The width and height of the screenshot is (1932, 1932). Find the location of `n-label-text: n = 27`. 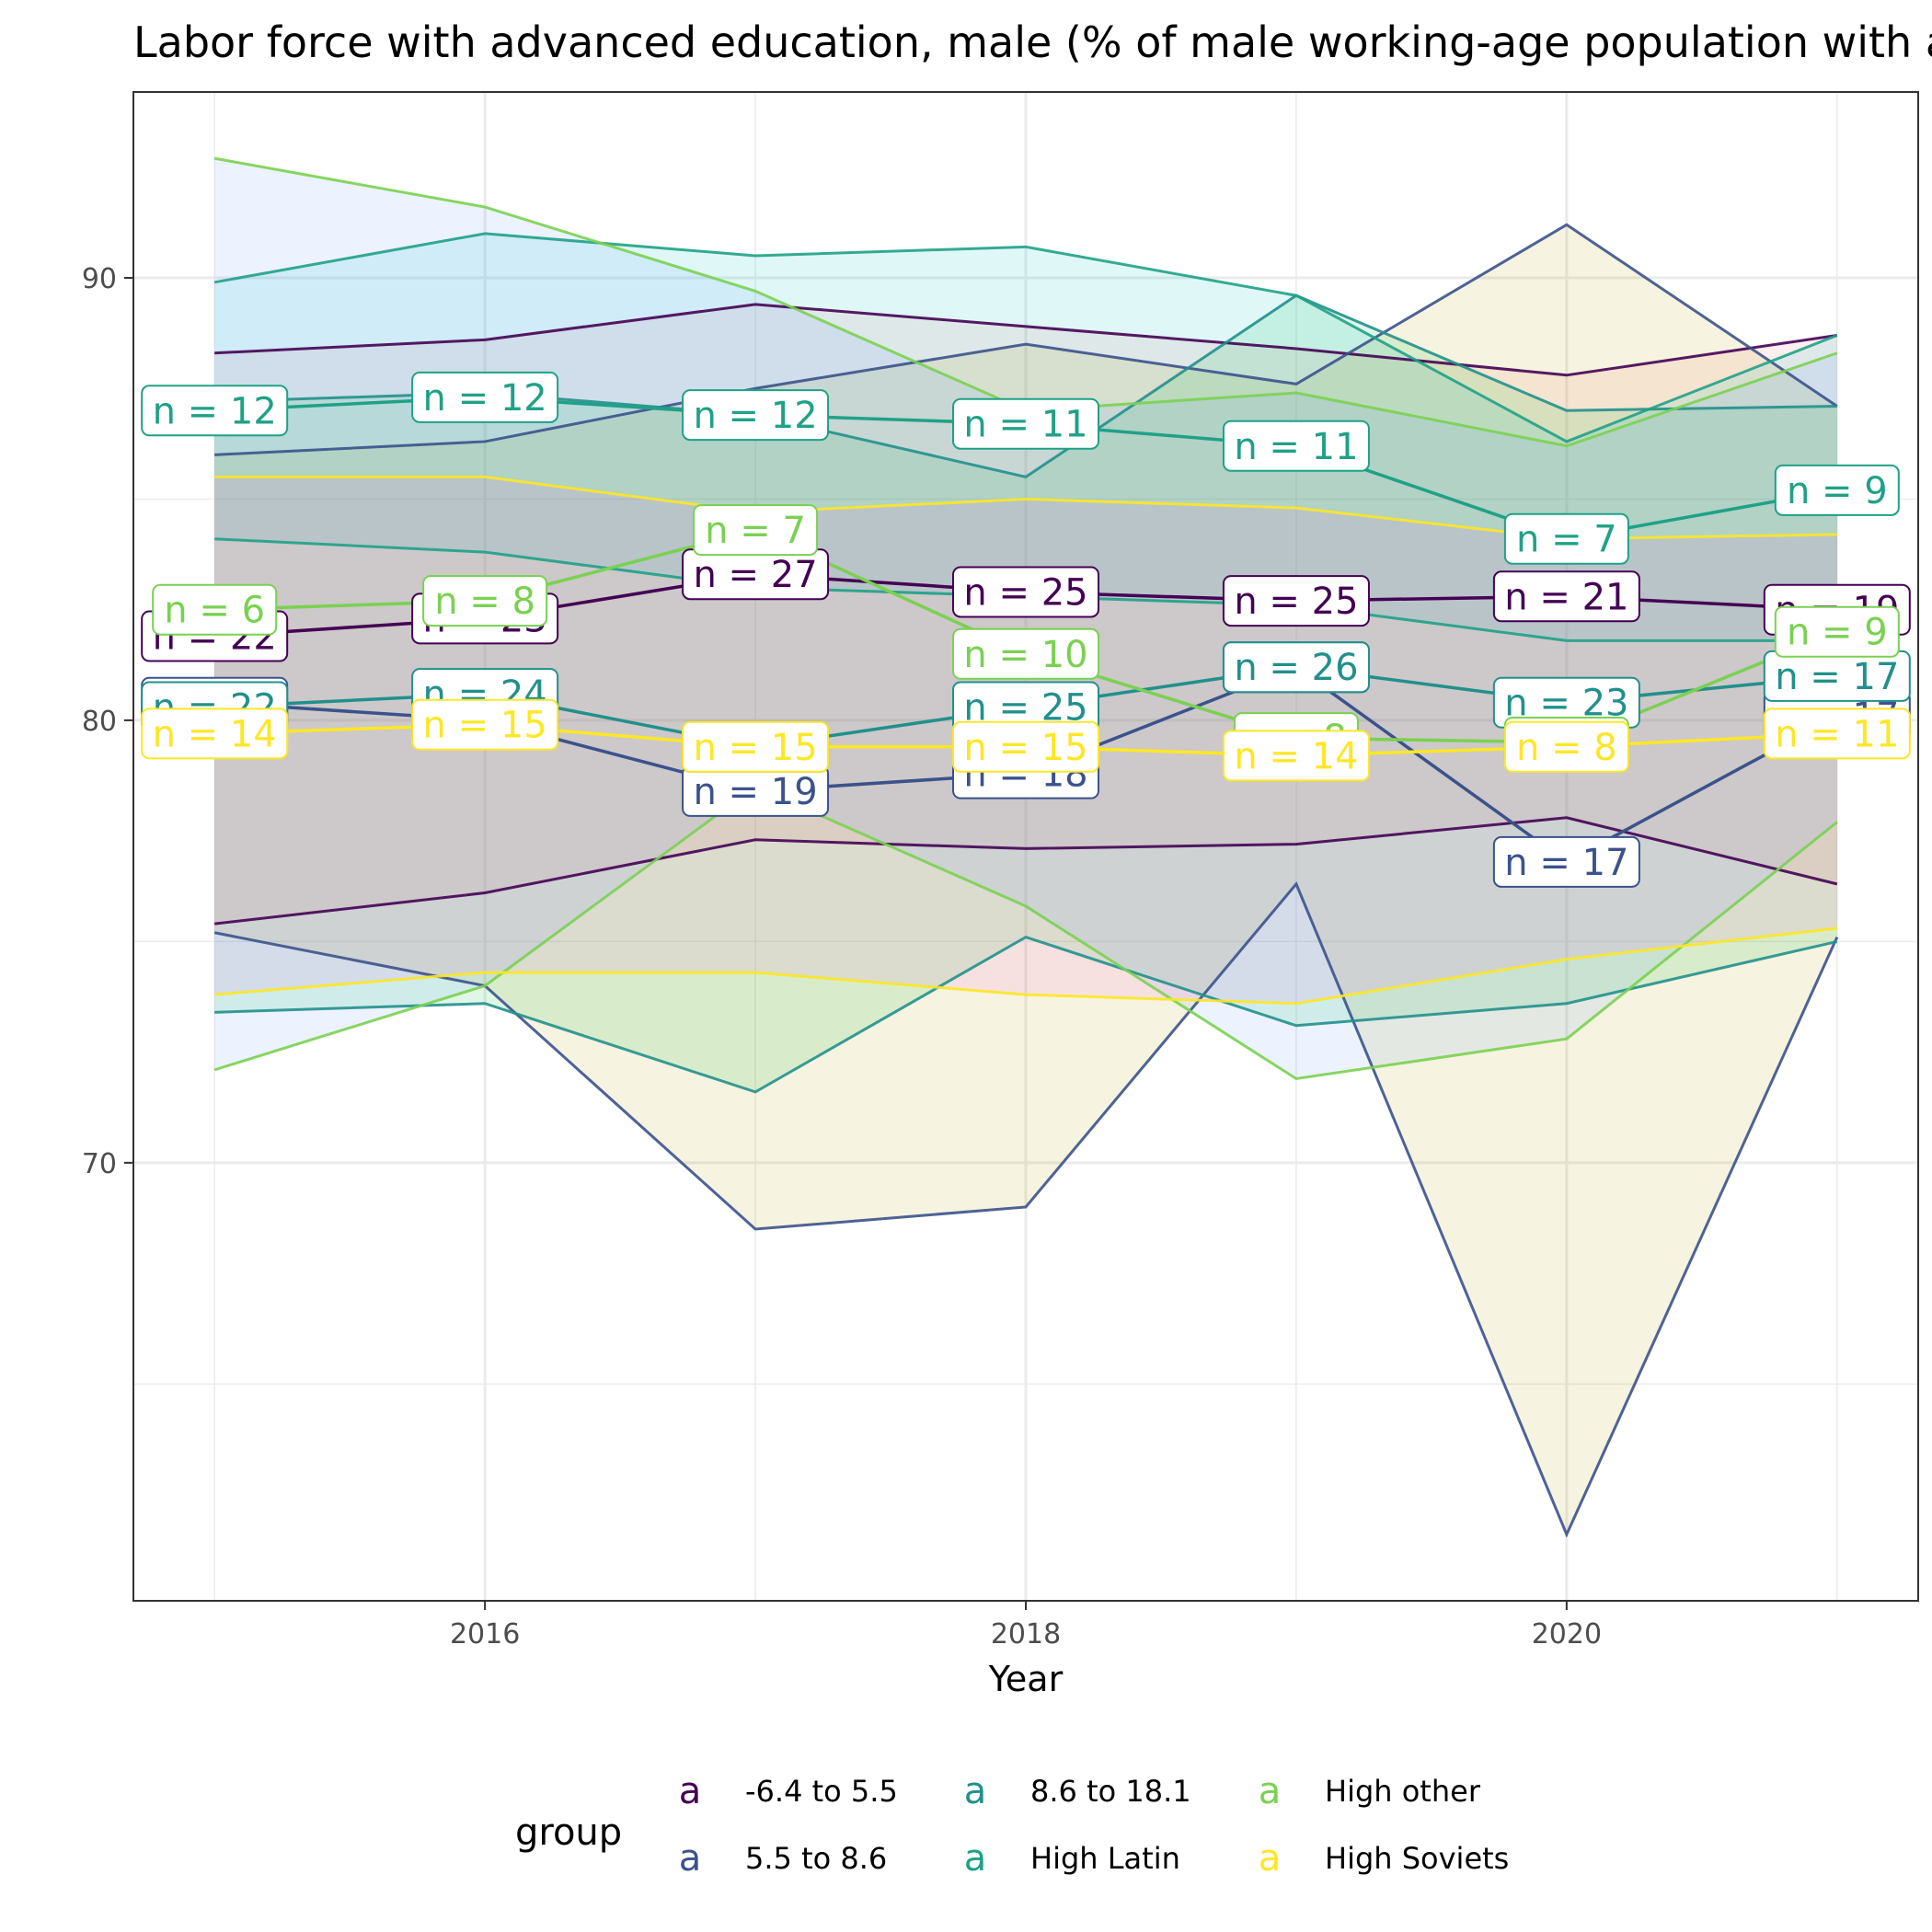

n-label-text: n = 27 is located at coordinates (755, 575).